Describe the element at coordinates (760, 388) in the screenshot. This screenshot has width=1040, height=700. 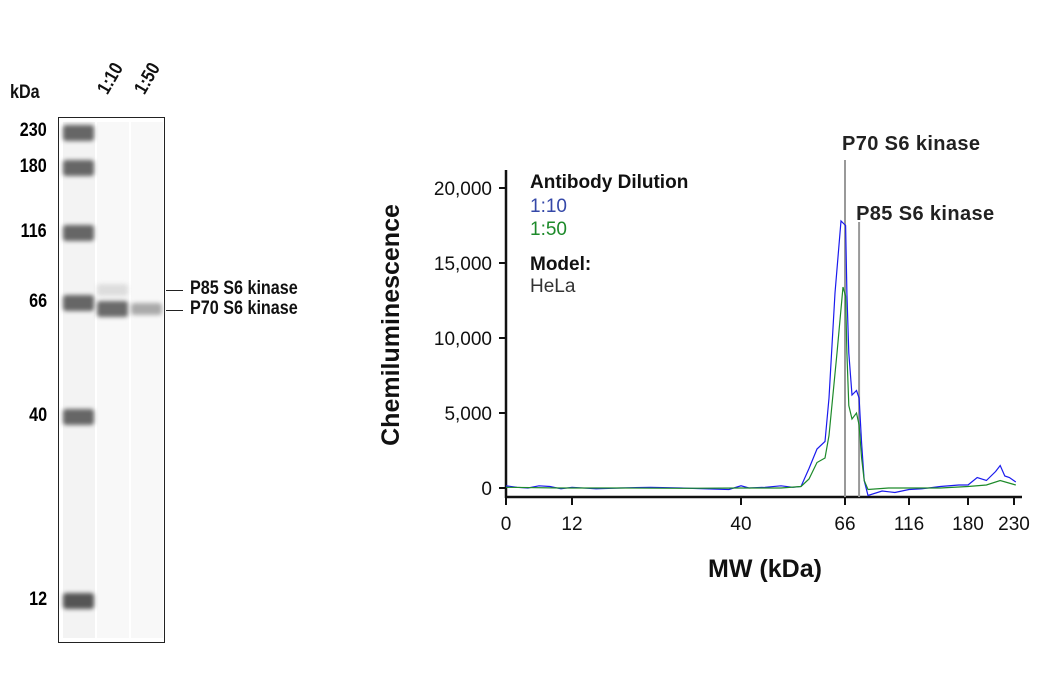
I see `series-line-1:50` at that location.